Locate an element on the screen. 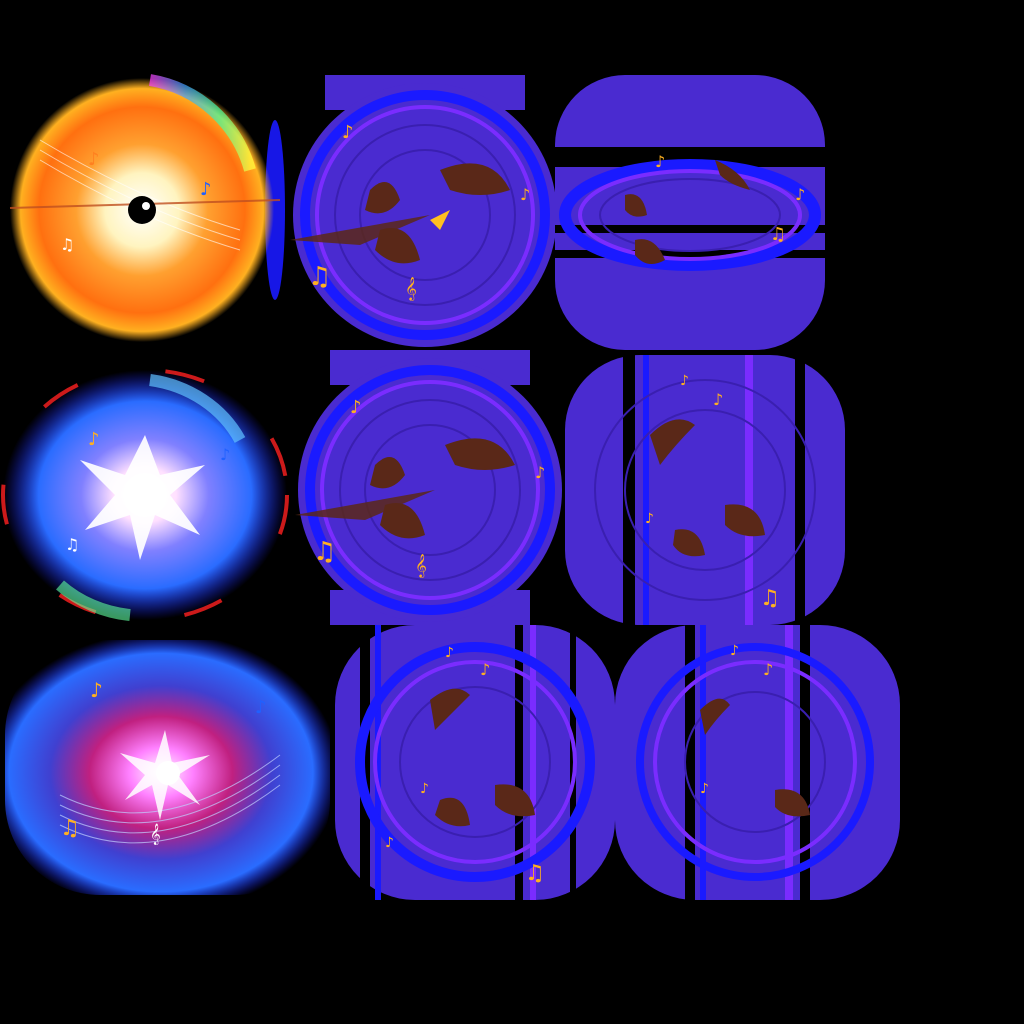  frame-burst-blue: ♪ ♪ ♫ is located at coordinates (147, 492).